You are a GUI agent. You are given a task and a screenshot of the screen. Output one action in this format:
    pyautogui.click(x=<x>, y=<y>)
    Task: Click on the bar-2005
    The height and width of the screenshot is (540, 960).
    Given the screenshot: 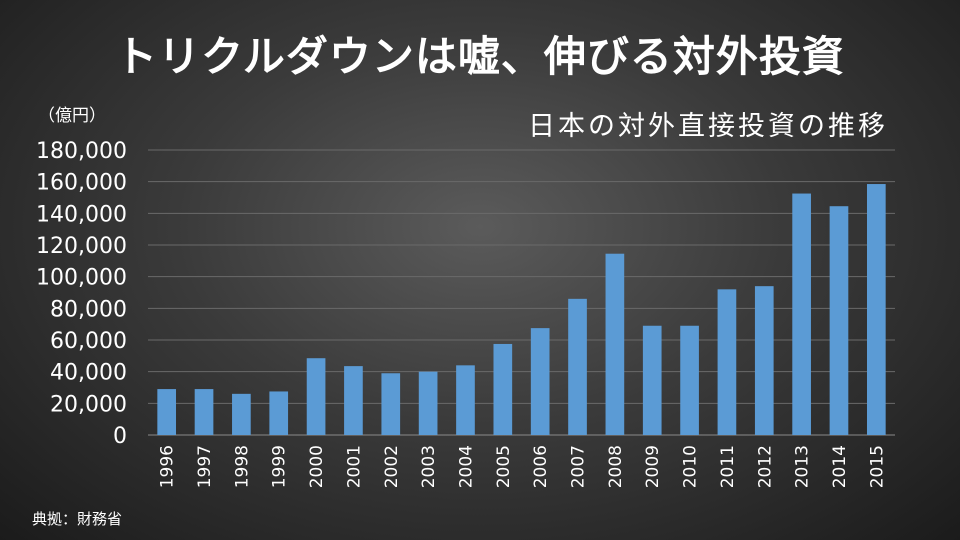 What is the action you would take?
    pyautogui.click(x=503, y=389)
    